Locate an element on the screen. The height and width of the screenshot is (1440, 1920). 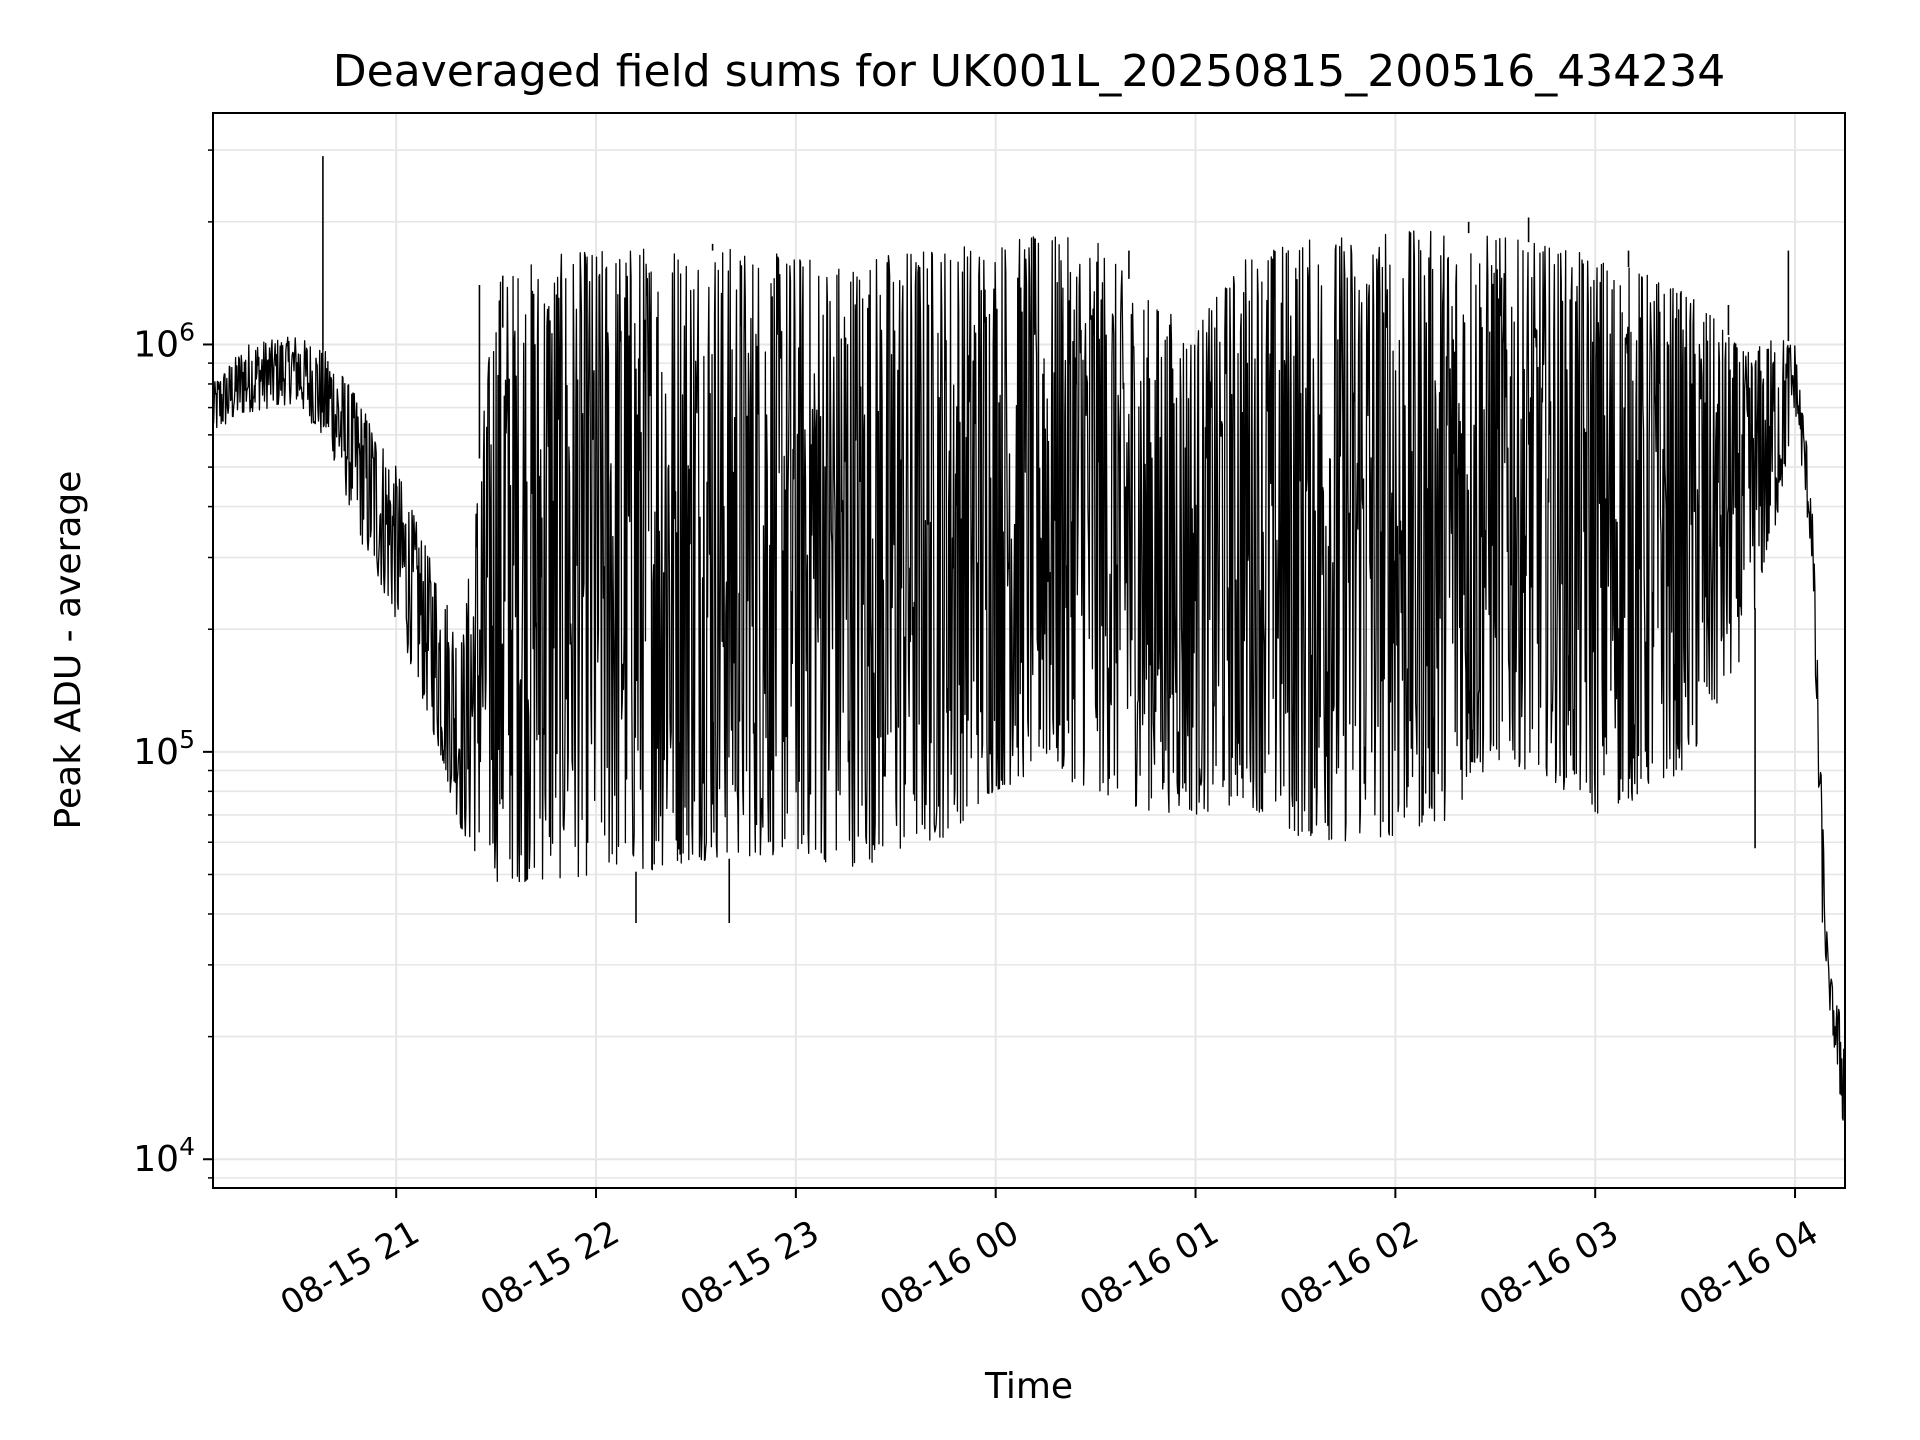
x-tick-label: 08-16 00 is located at coordinates (949, 1268).